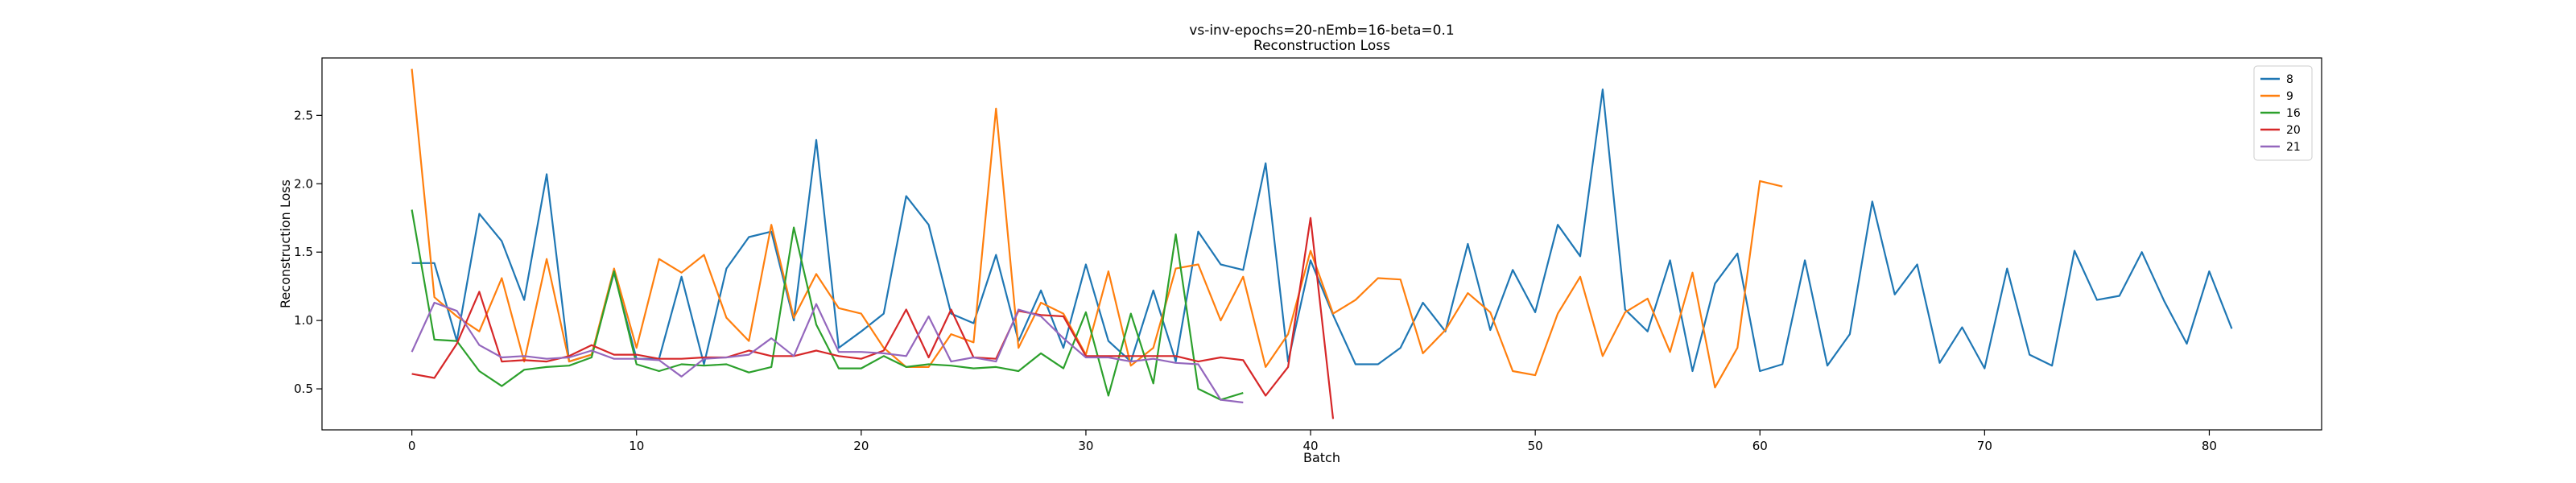 The width and height of the screenshot is (2576, 483). What do you see at coordinates (1984, 446) in the screenshot?
I see `x-tick-label: 70` at bounding box center [1984, 446].